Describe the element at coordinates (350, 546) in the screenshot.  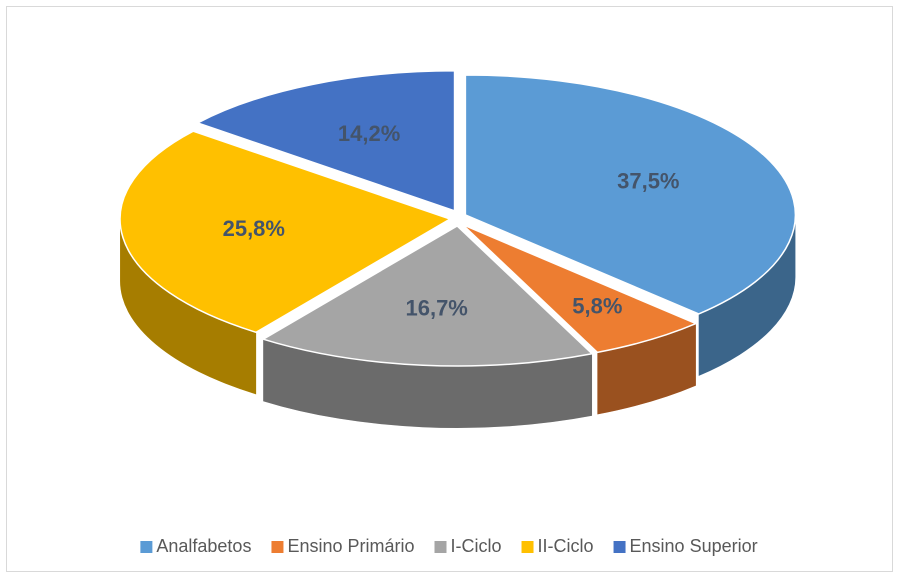
I see `legend-label: Ensino Primário` at that location.